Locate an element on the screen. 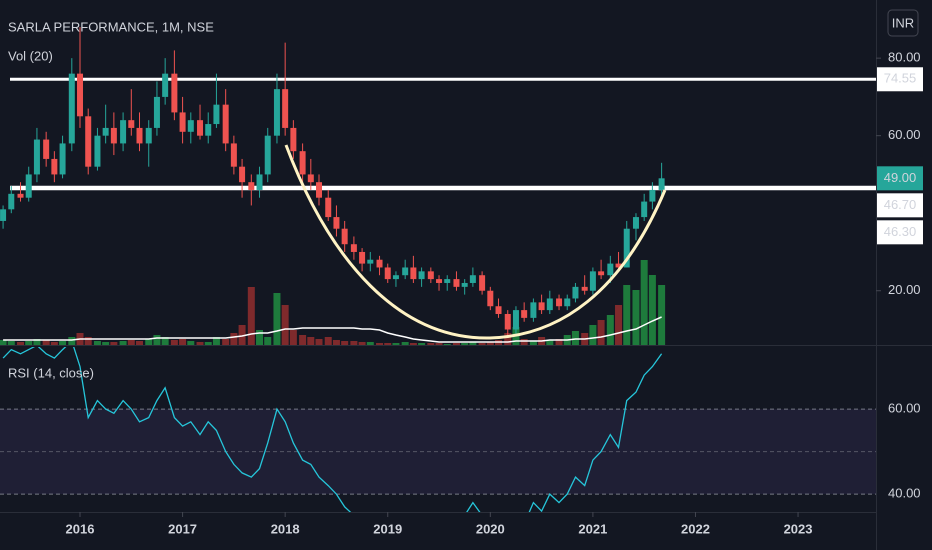 This screenshot has height=550, width=932. volume-ma-line is located at coordinates (332, 329).